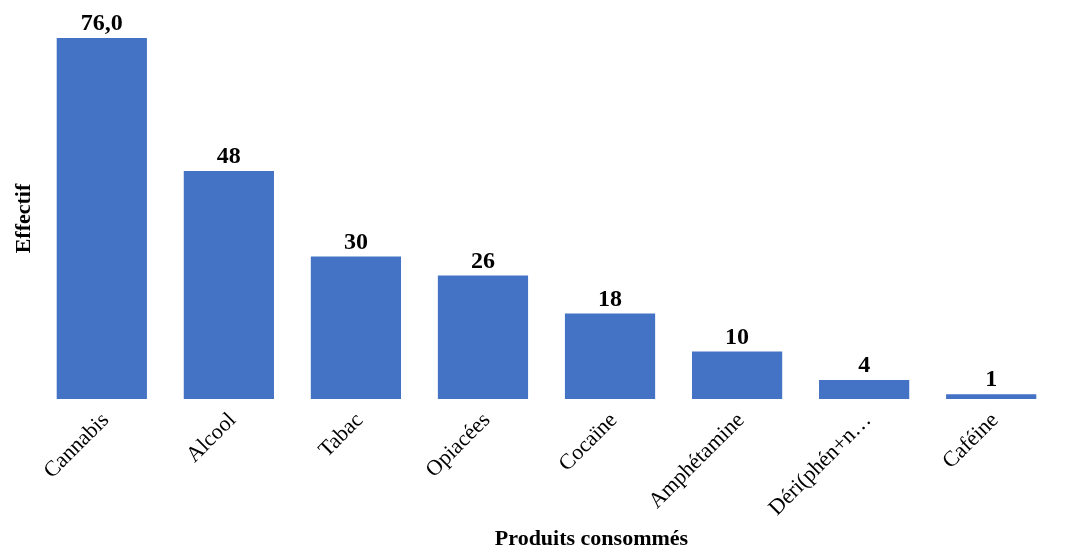  I want to click on data-label: 76,0, so click(101, 22).